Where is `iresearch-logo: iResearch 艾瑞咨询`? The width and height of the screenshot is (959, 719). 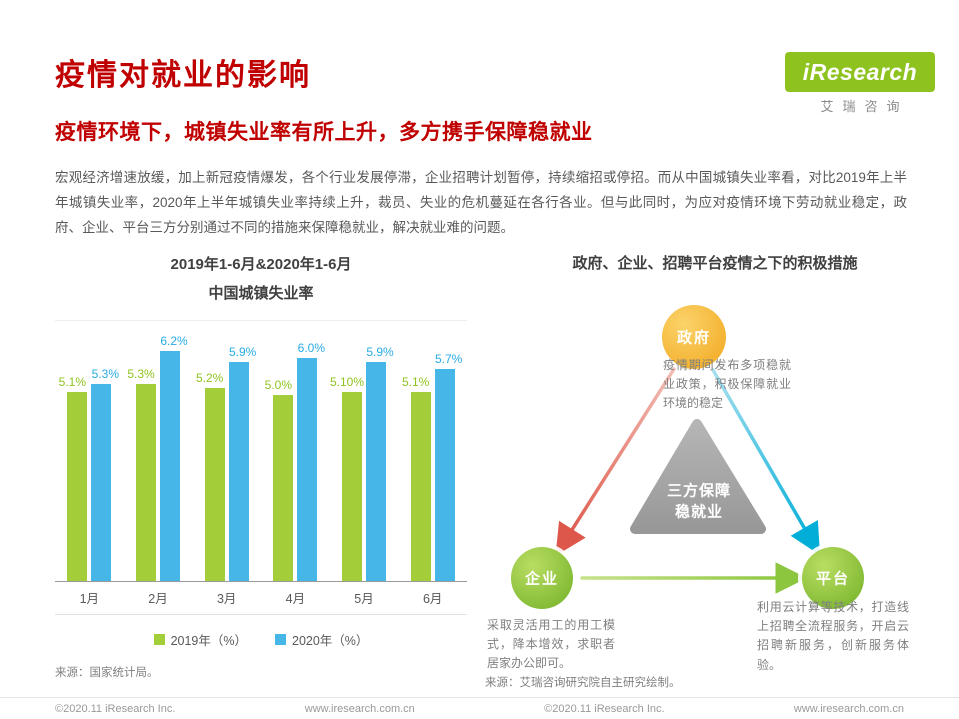 iresearch-logo: iResearch 艾瑞咨询 is located at coordinates (860, 83).